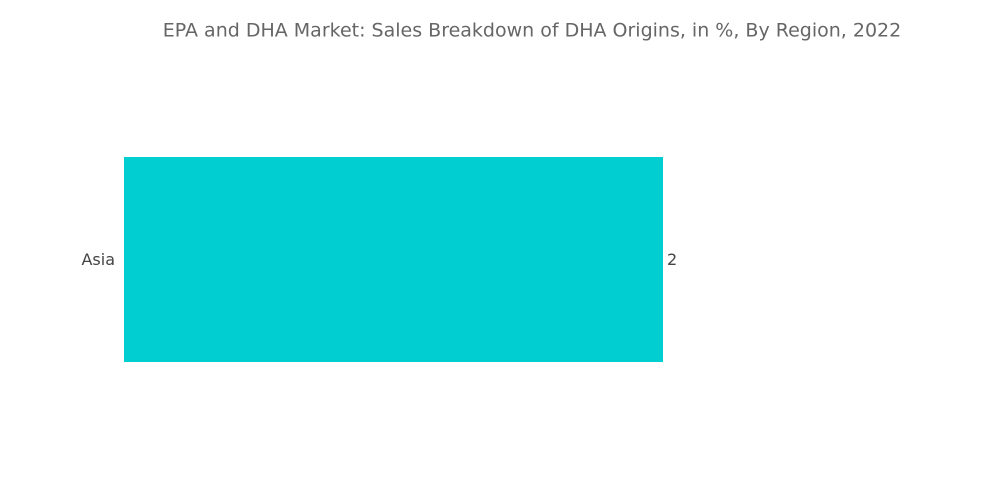  What do you see at coordinates (672, 259) in the screenshot?
I see `value-label: 2` at bounding box center [672, 259].